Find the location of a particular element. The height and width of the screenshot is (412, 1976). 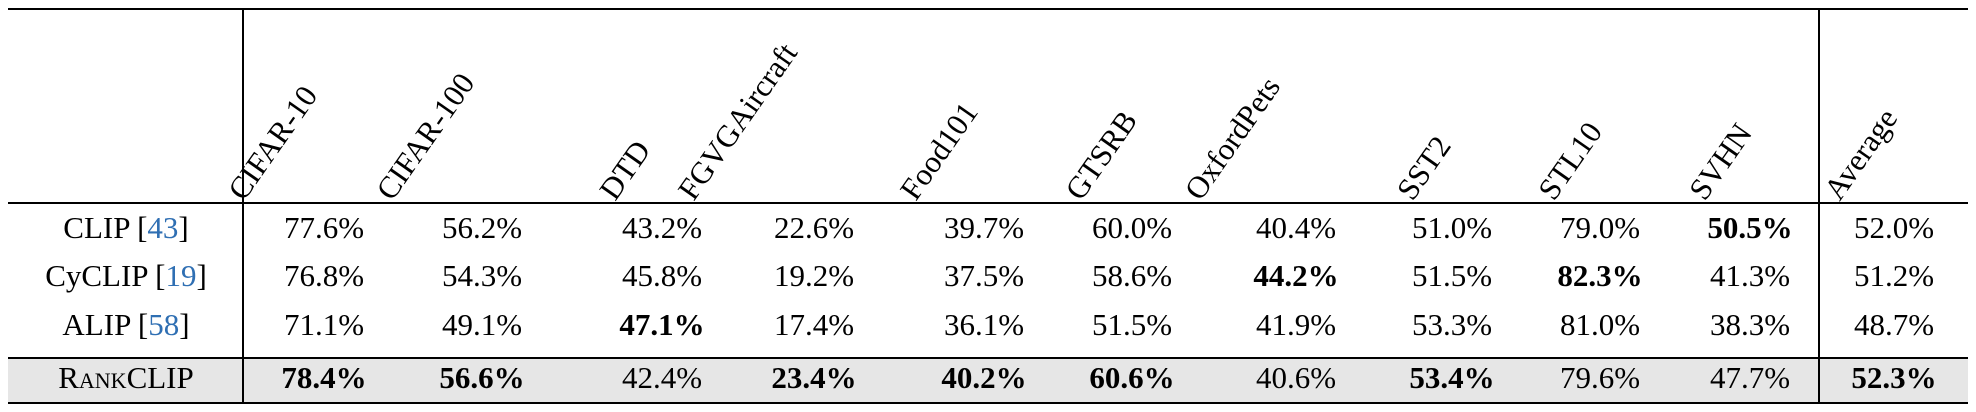

table-cell: 40.2% is located at coordinates (984, 377).